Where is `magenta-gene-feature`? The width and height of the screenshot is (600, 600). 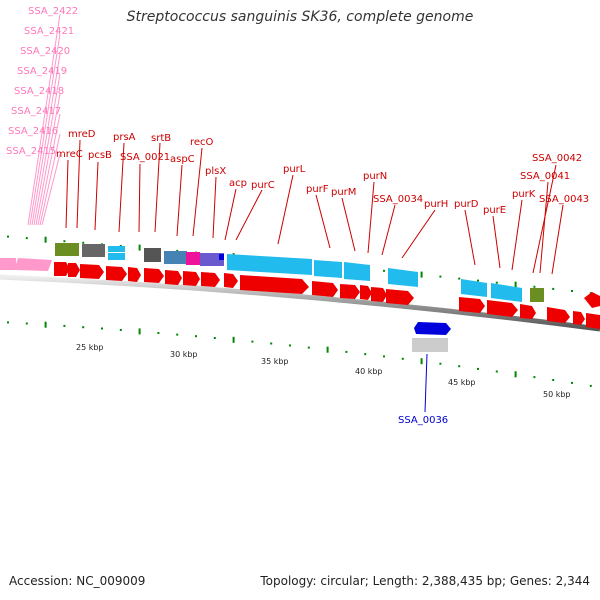
magenta-gene-feature is located at coordinates (193, 258).